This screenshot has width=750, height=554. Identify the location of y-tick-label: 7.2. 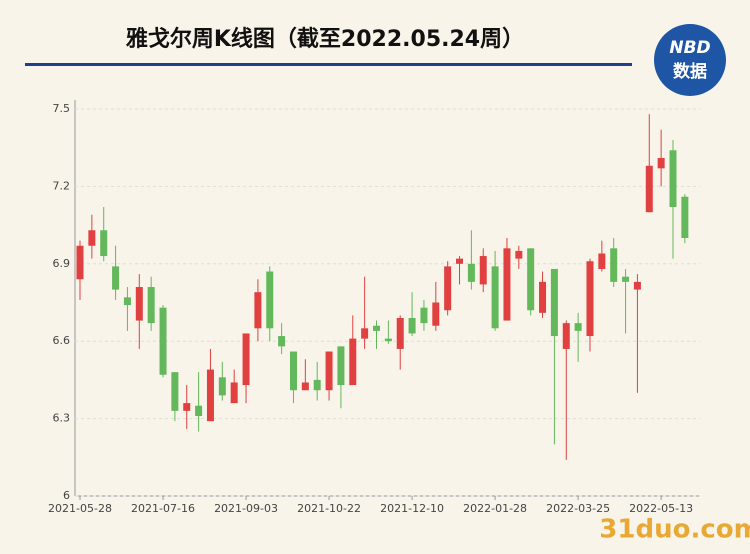
(62, 185).